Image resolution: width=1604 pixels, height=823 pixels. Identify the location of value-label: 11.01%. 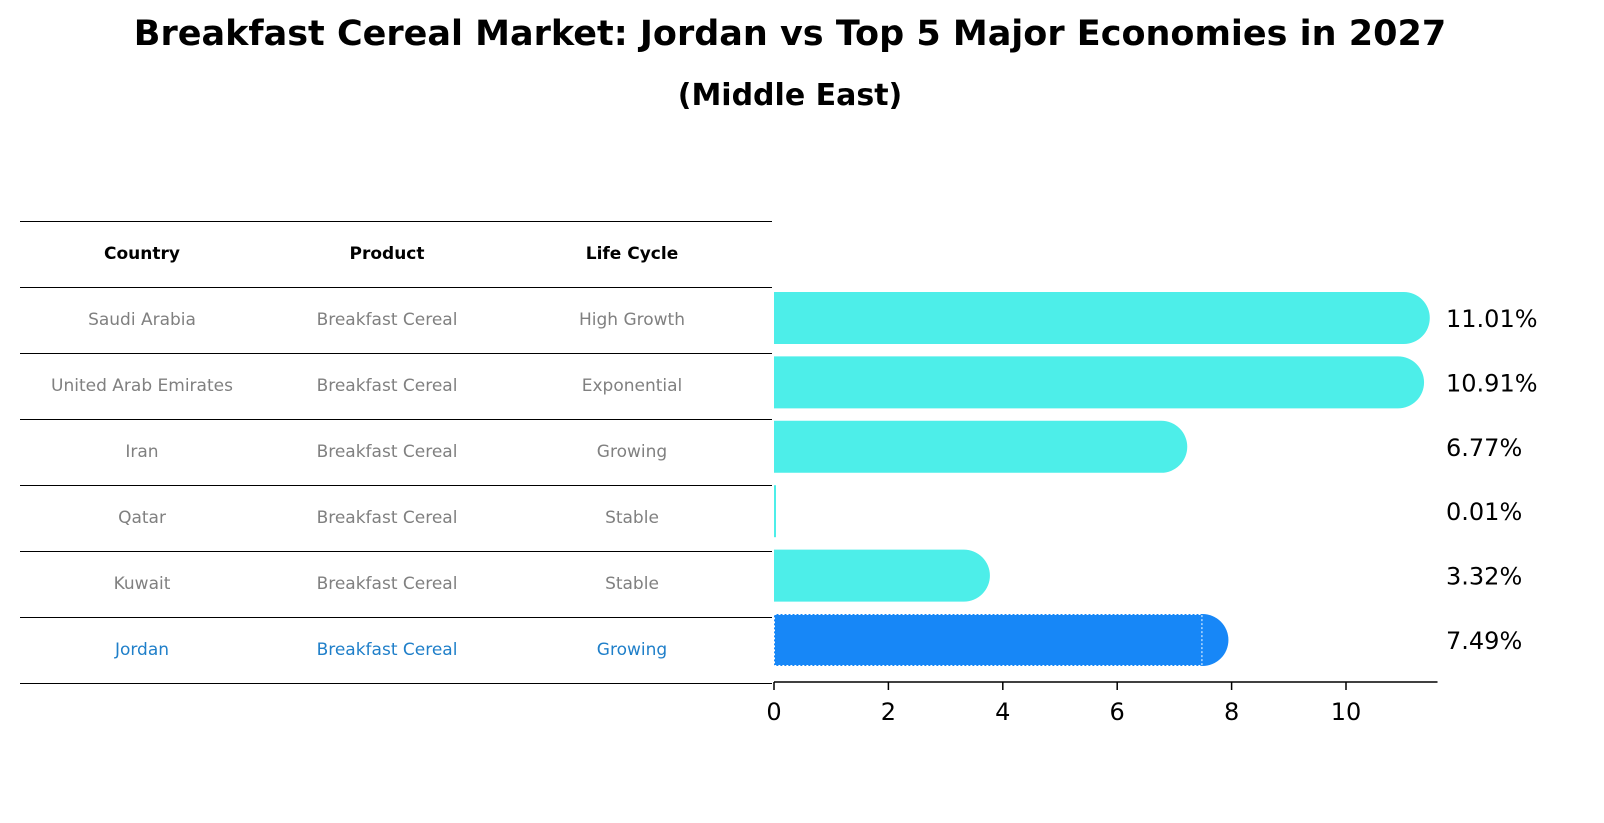
(1492, 319).